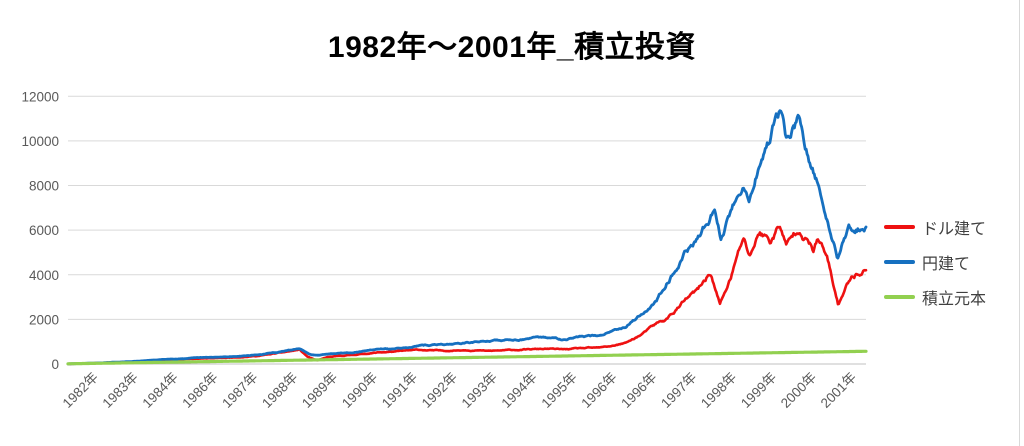 This screenshot has width=1024, height=446. What do you see at coordinates (40, 96) in the screenshot?
I see `y-tick-label: 12000` at bounding box center [40, 96].